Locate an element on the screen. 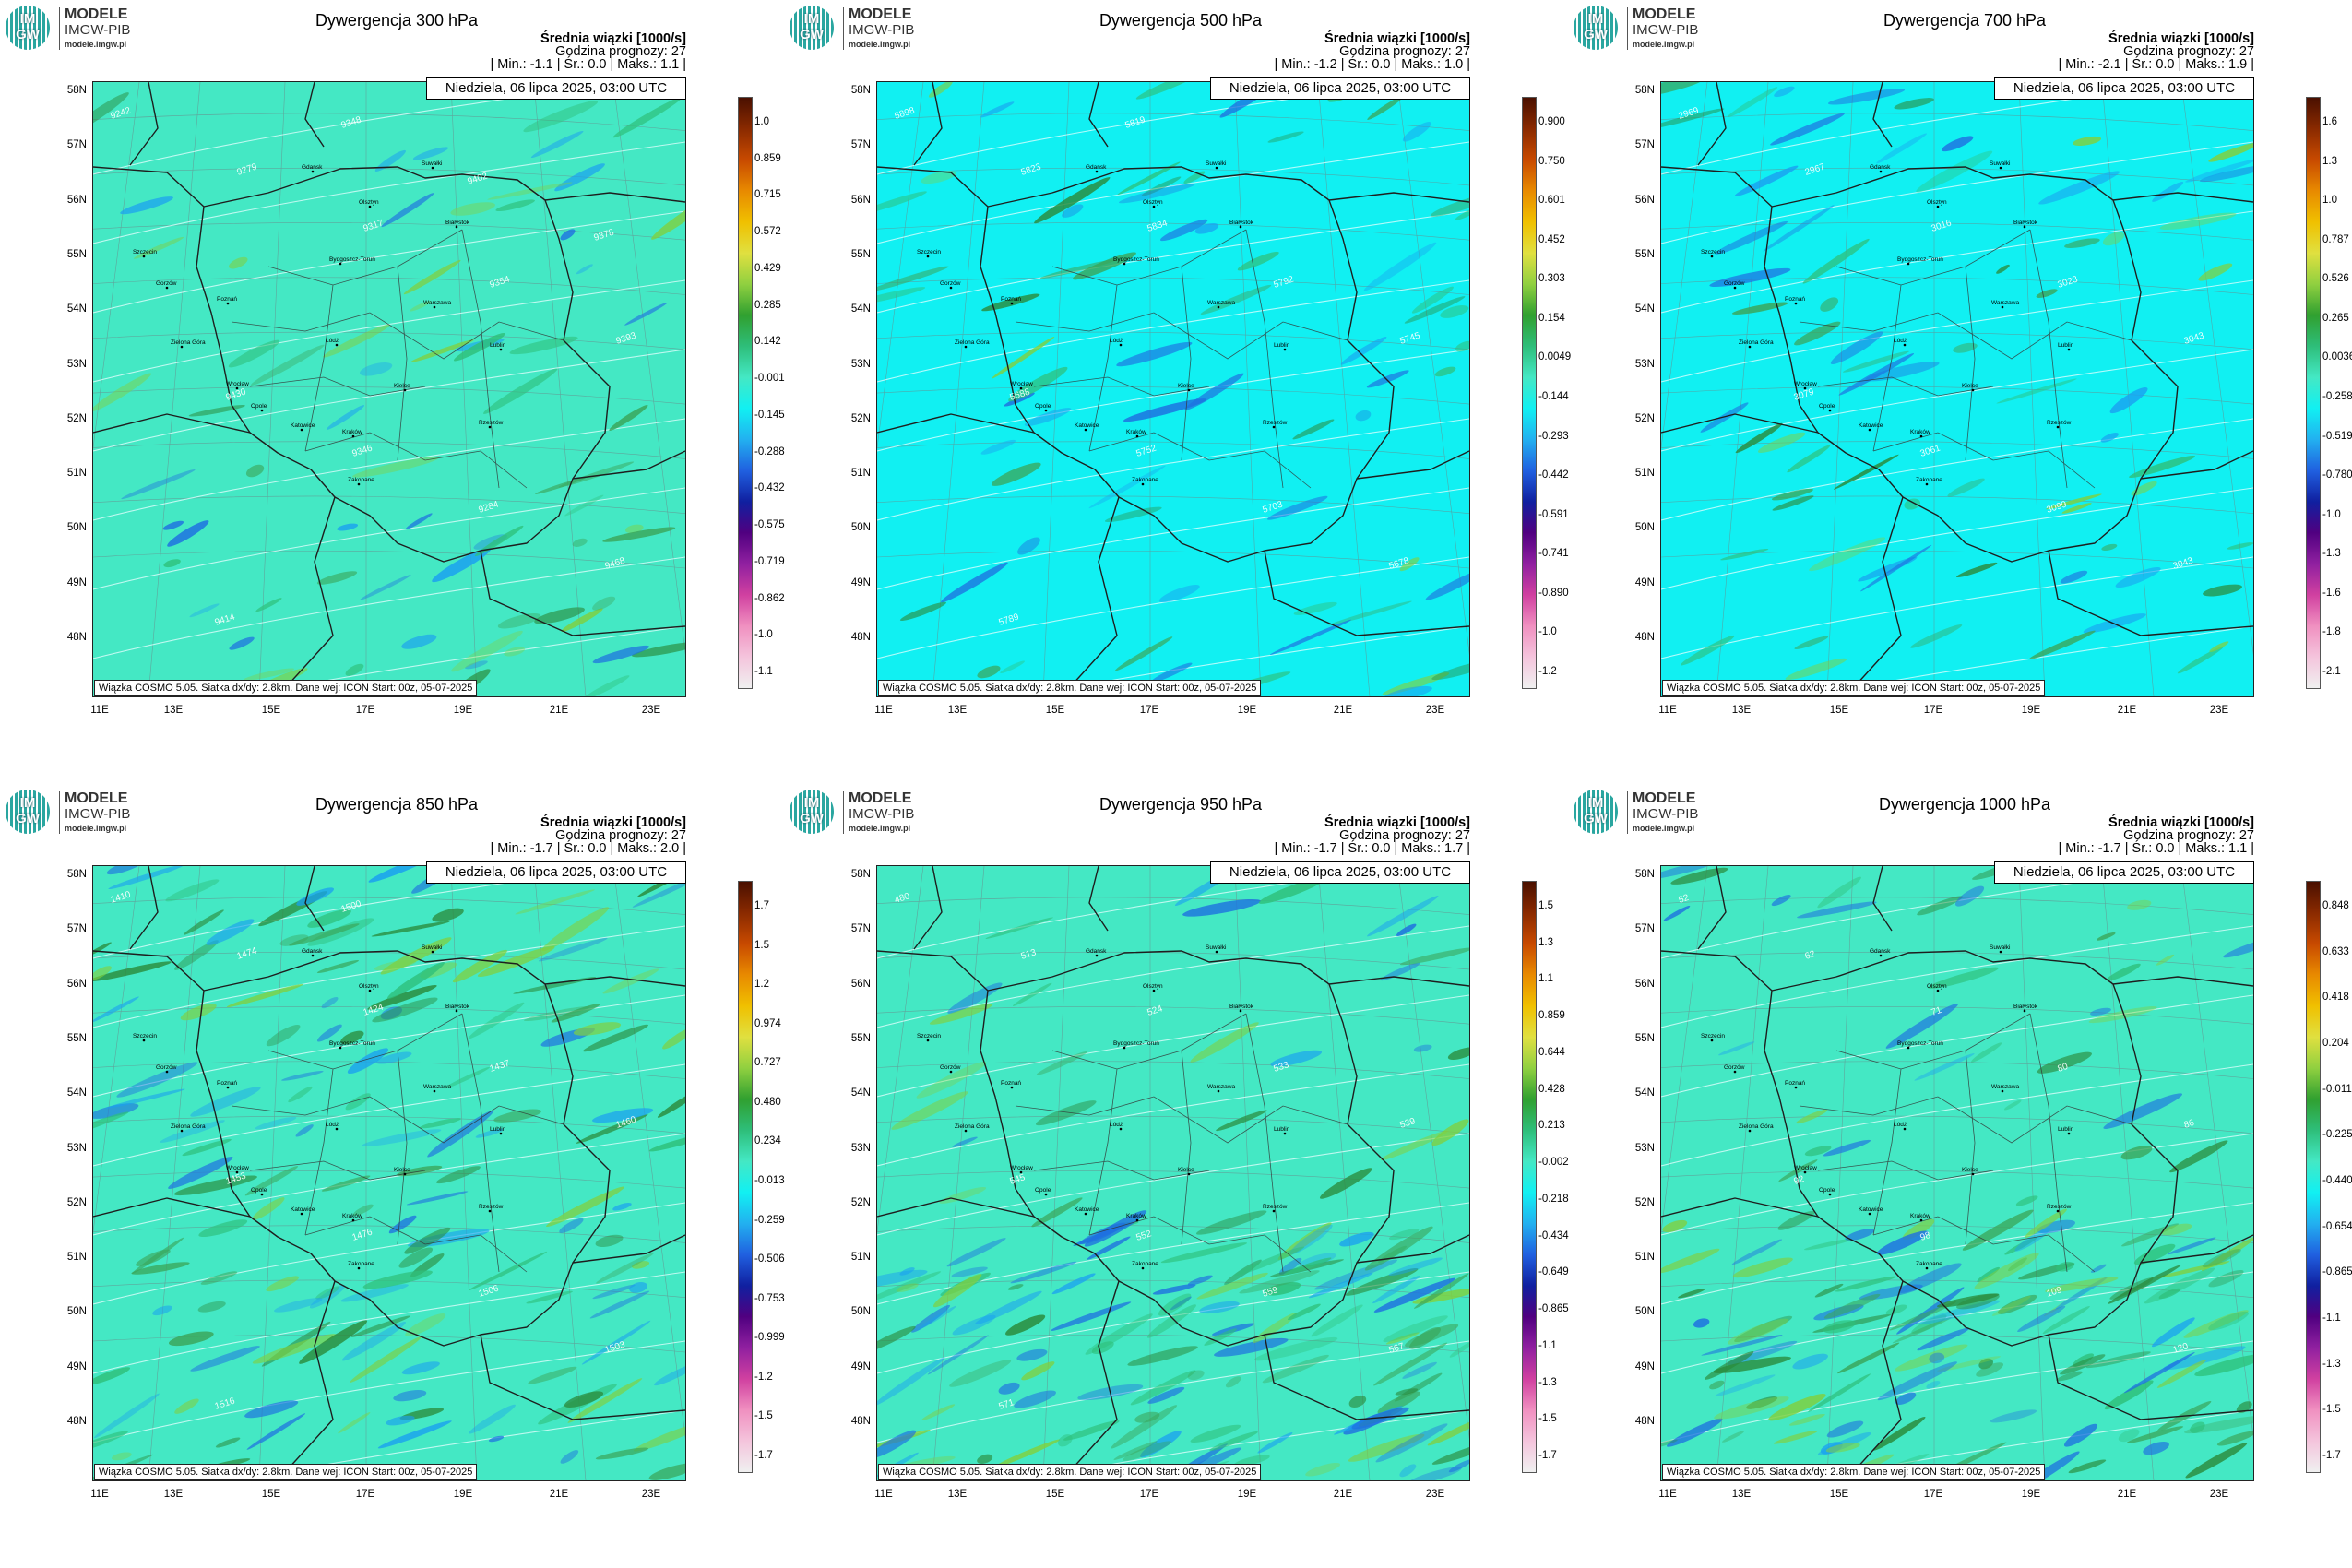 The width and height of the screenshot is (2352, 1568). colorbar-tick-label: -1.3 is located at coordinates (1547, 1382).